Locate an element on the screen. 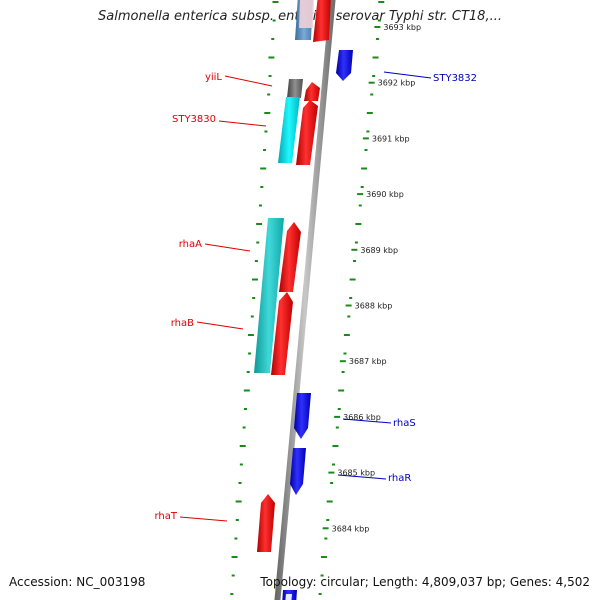  gene-label-yiil: yiiL is located at coordinates (213, 77).